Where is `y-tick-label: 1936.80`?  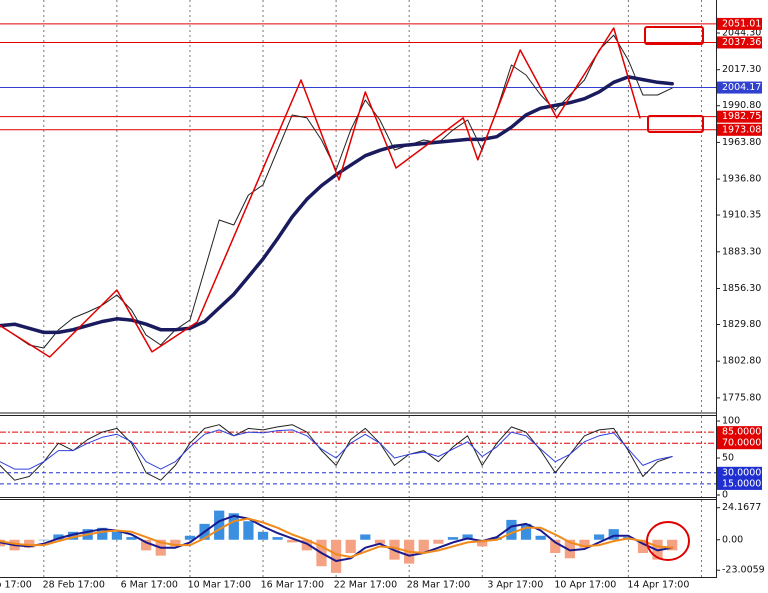 y-tick-label: 1936.80 is located at coordinates (741, 179).